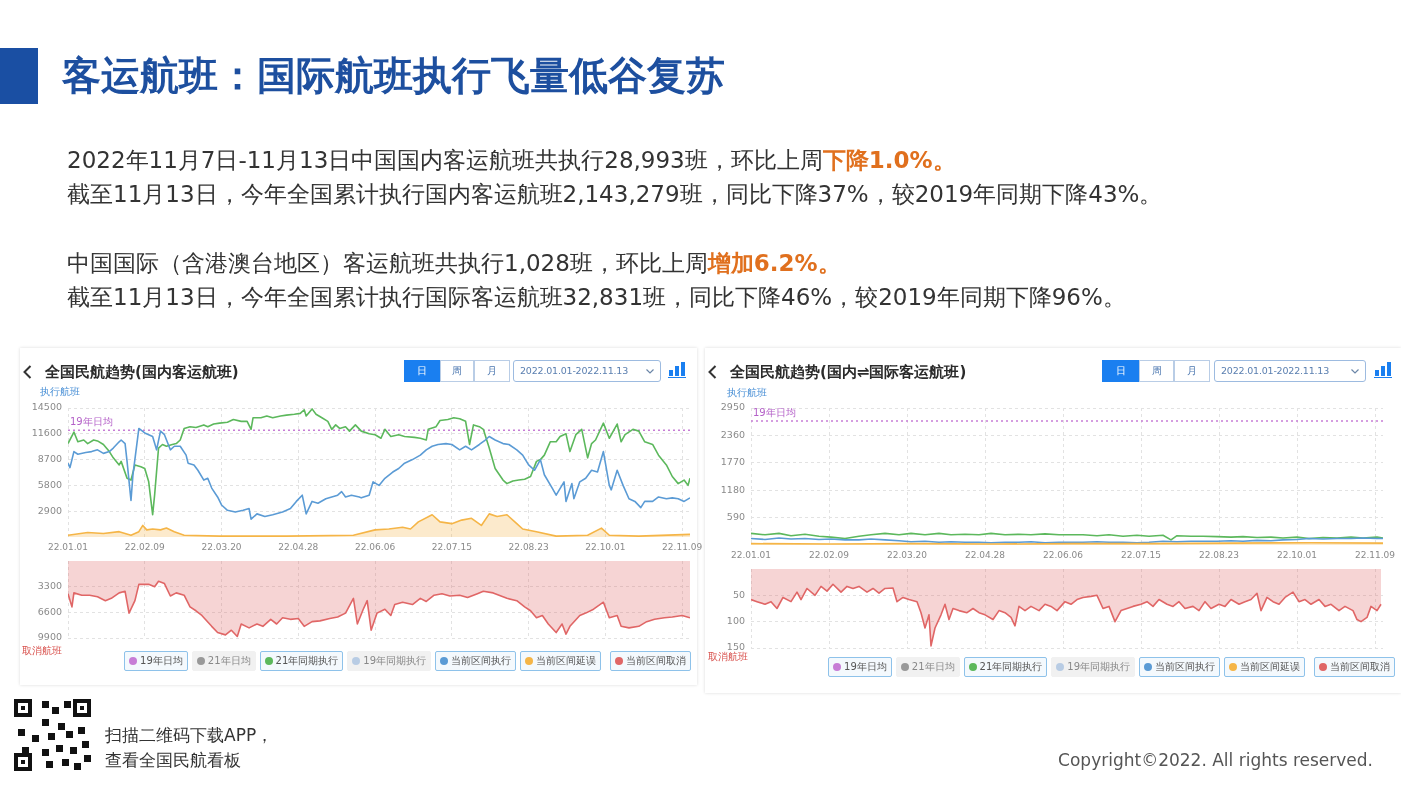  I want to click on y-tick-label: 2360, so click(732, 434).